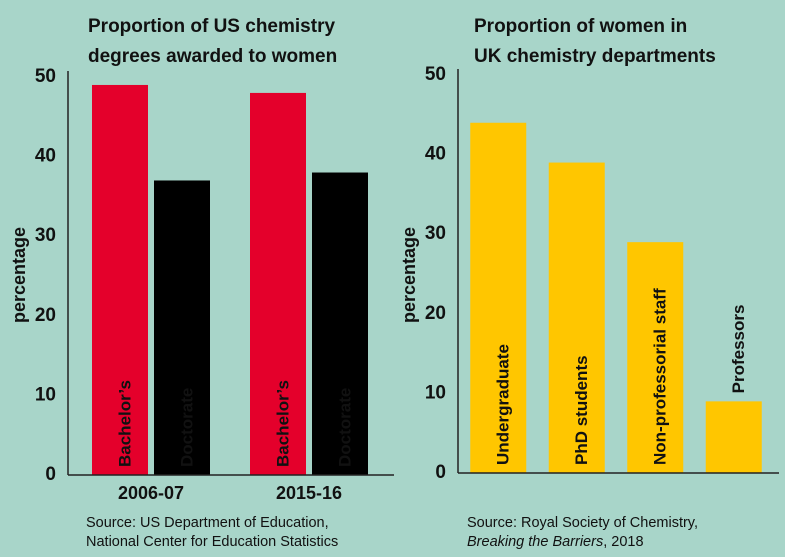  Describe the element at coordinates (151, 493) in the screenshot. I see `x-tick-label: 2006-07` at that location.